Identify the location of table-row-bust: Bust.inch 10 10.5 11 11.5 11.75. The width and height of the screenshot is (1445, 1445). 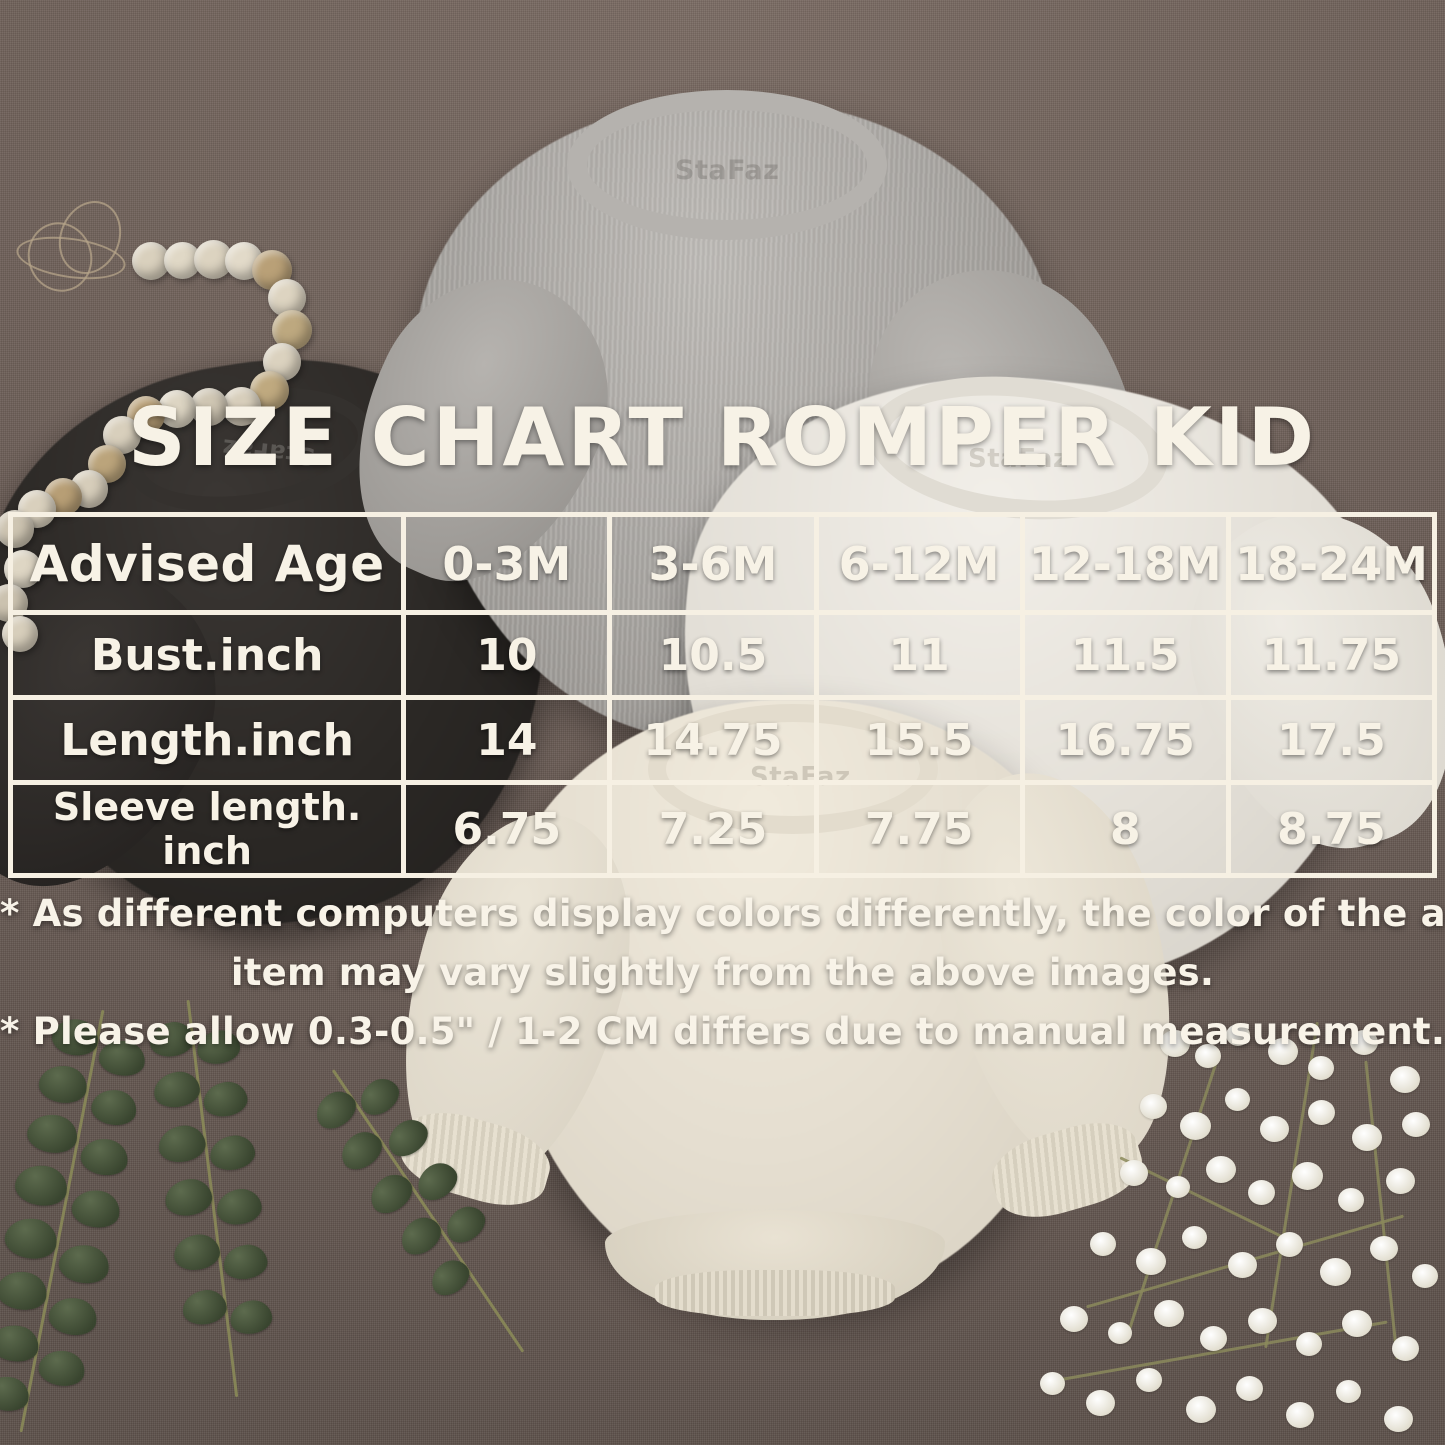
(722, 657).